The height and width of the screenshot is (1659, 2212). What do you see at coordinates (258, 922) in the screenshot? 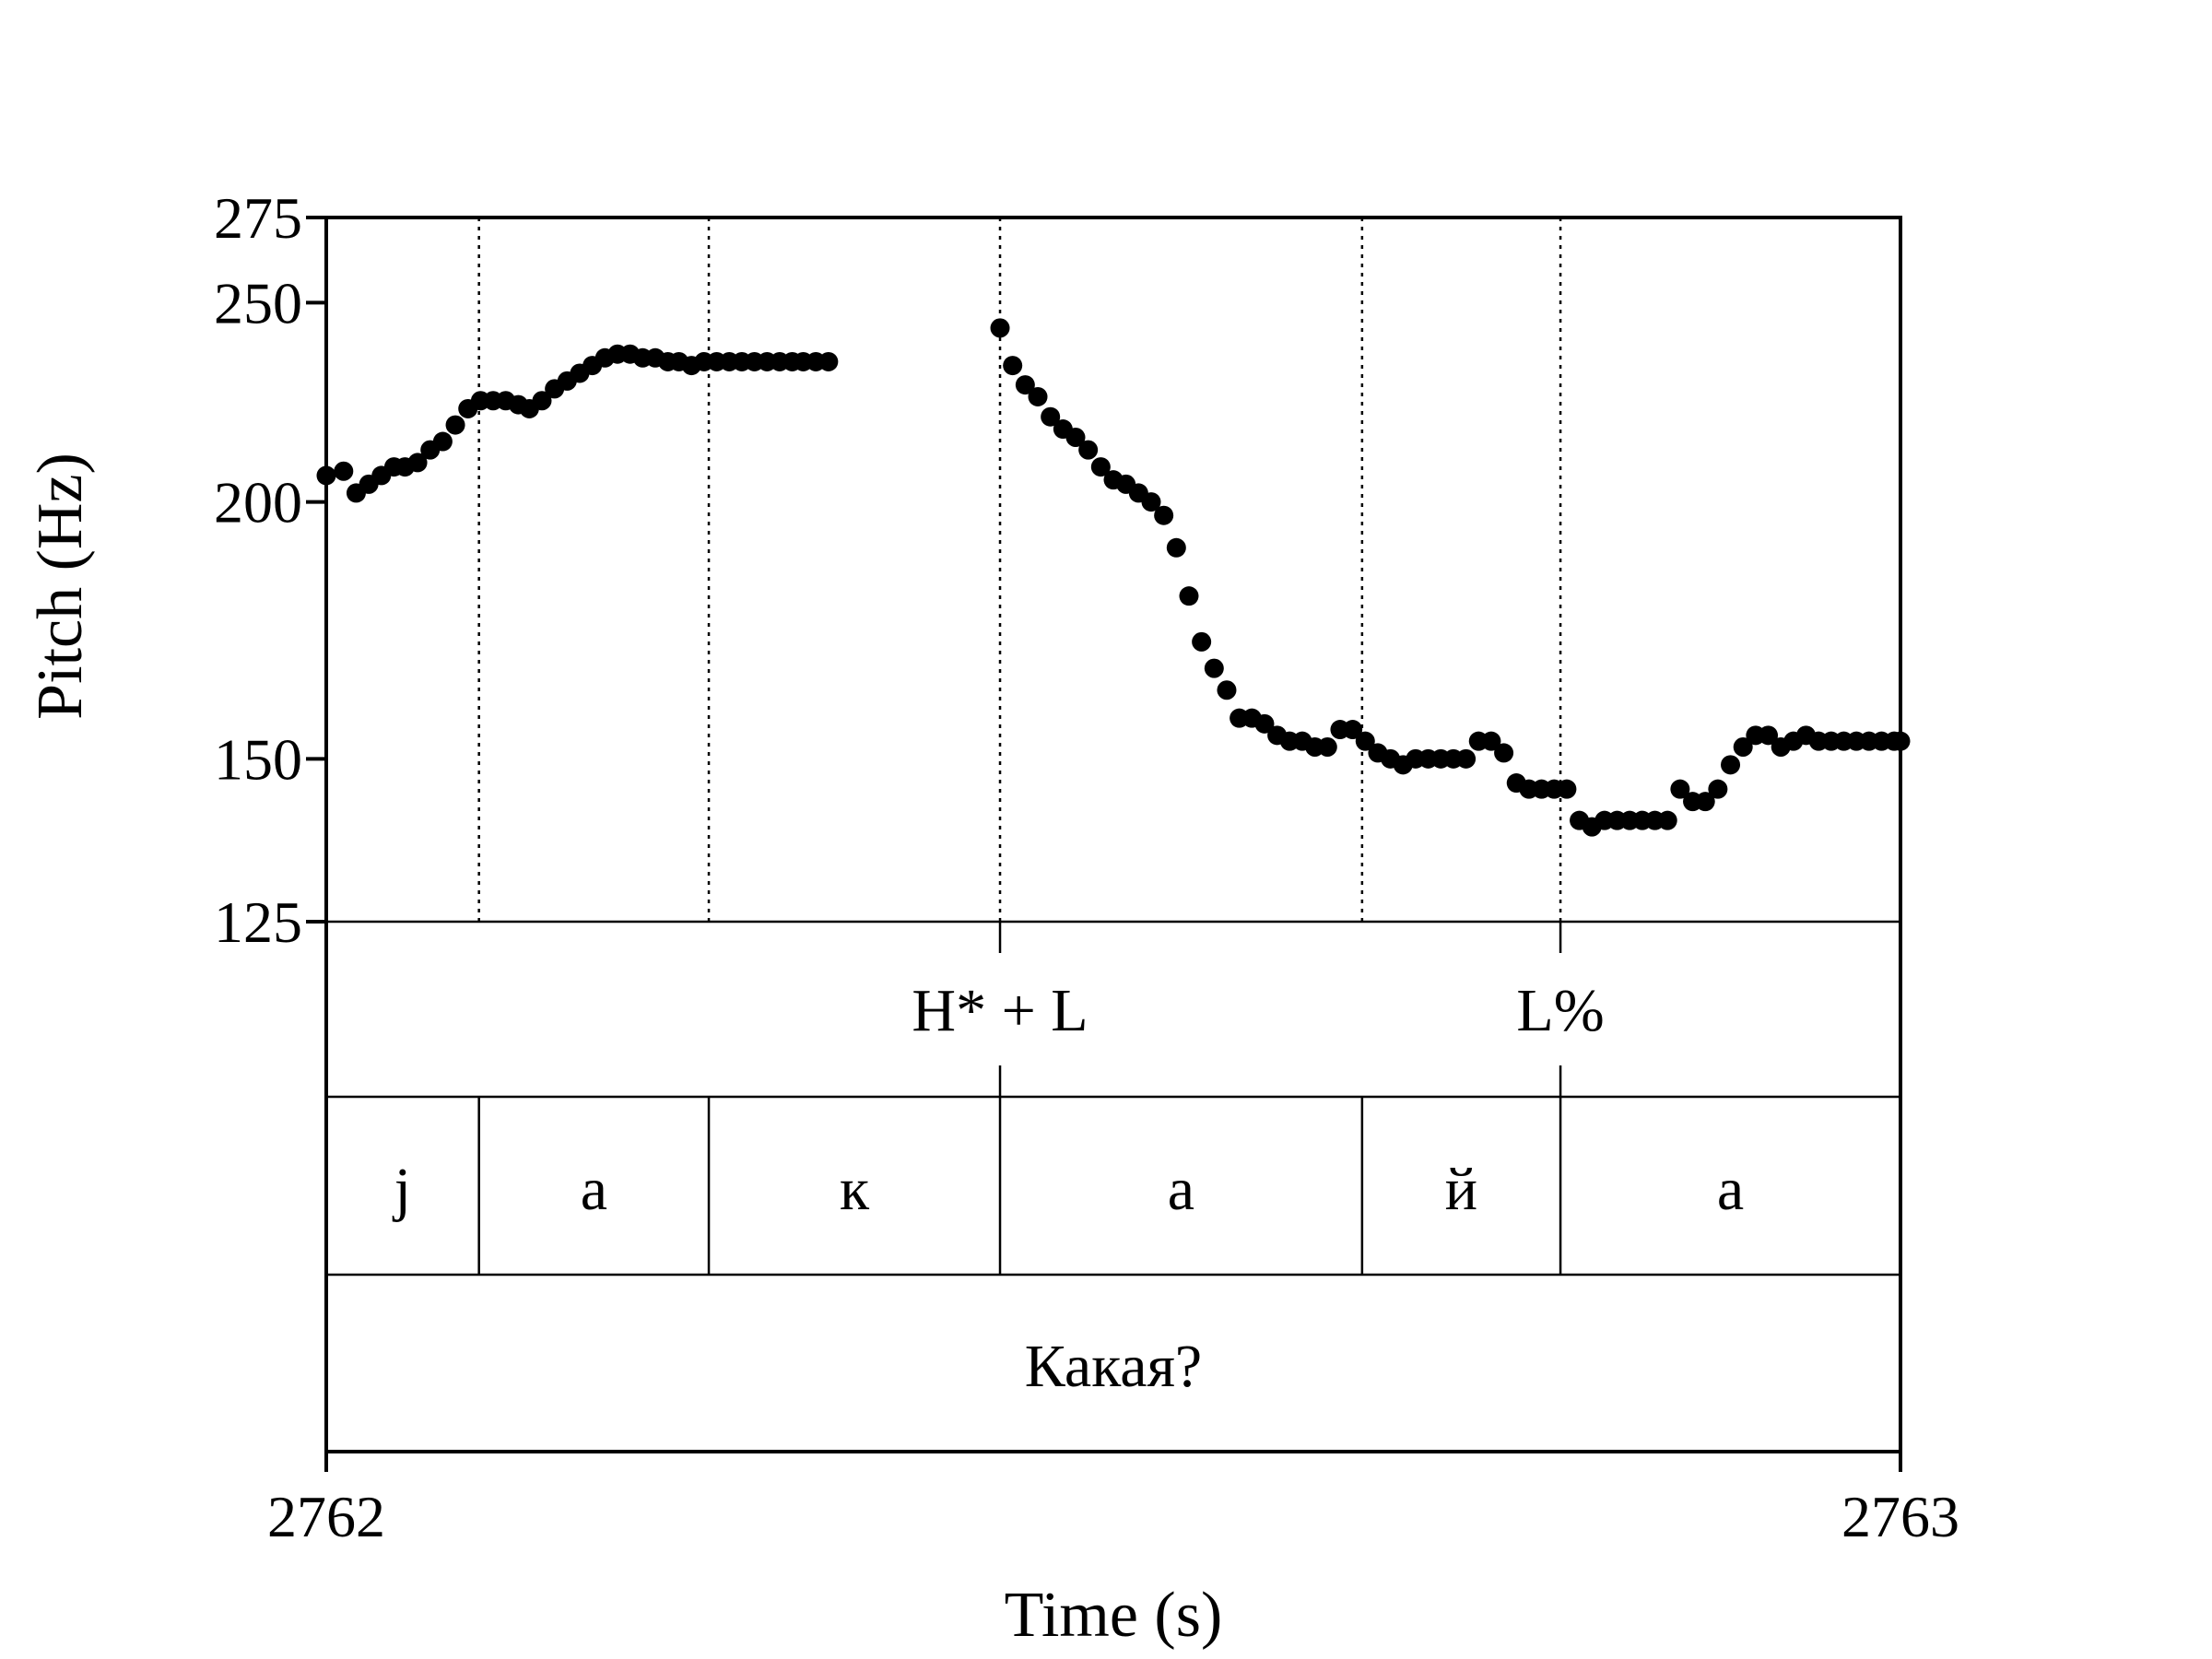
I see `y-tick-label: 125` at bounding box center [258, 922].